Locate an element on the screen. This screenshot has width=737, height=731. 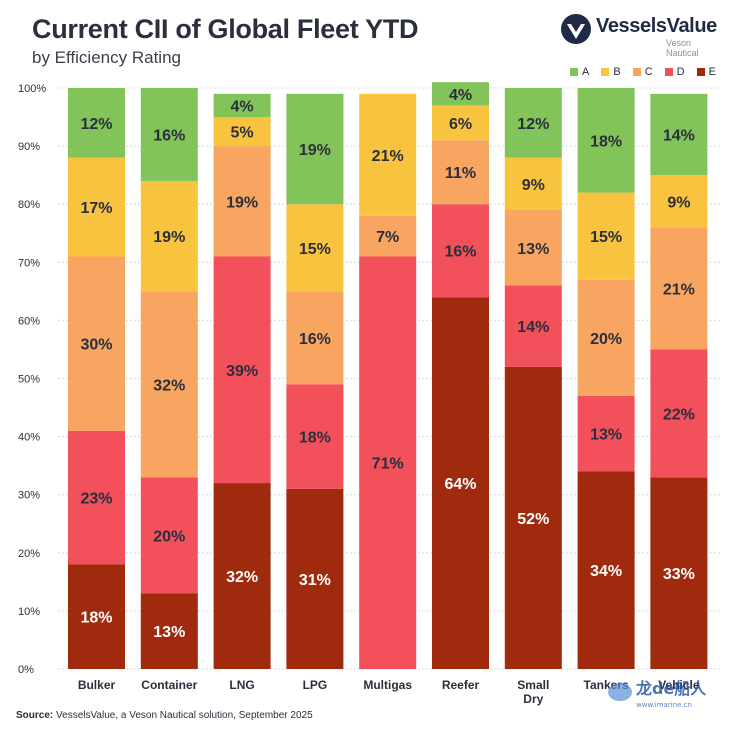
data-label: 39% is located at coordinates (242, 371).